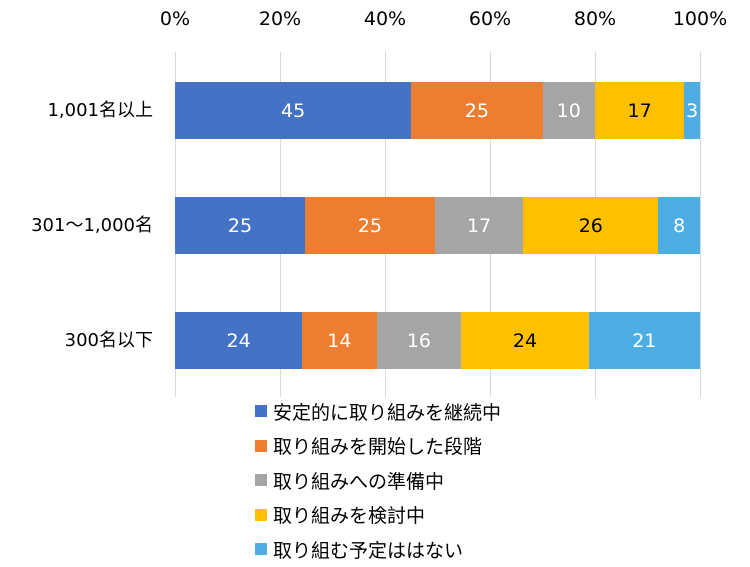  Describe the element at coordinates (419, 340) in the screenshot. I see `bar-segment: 16` at that location.